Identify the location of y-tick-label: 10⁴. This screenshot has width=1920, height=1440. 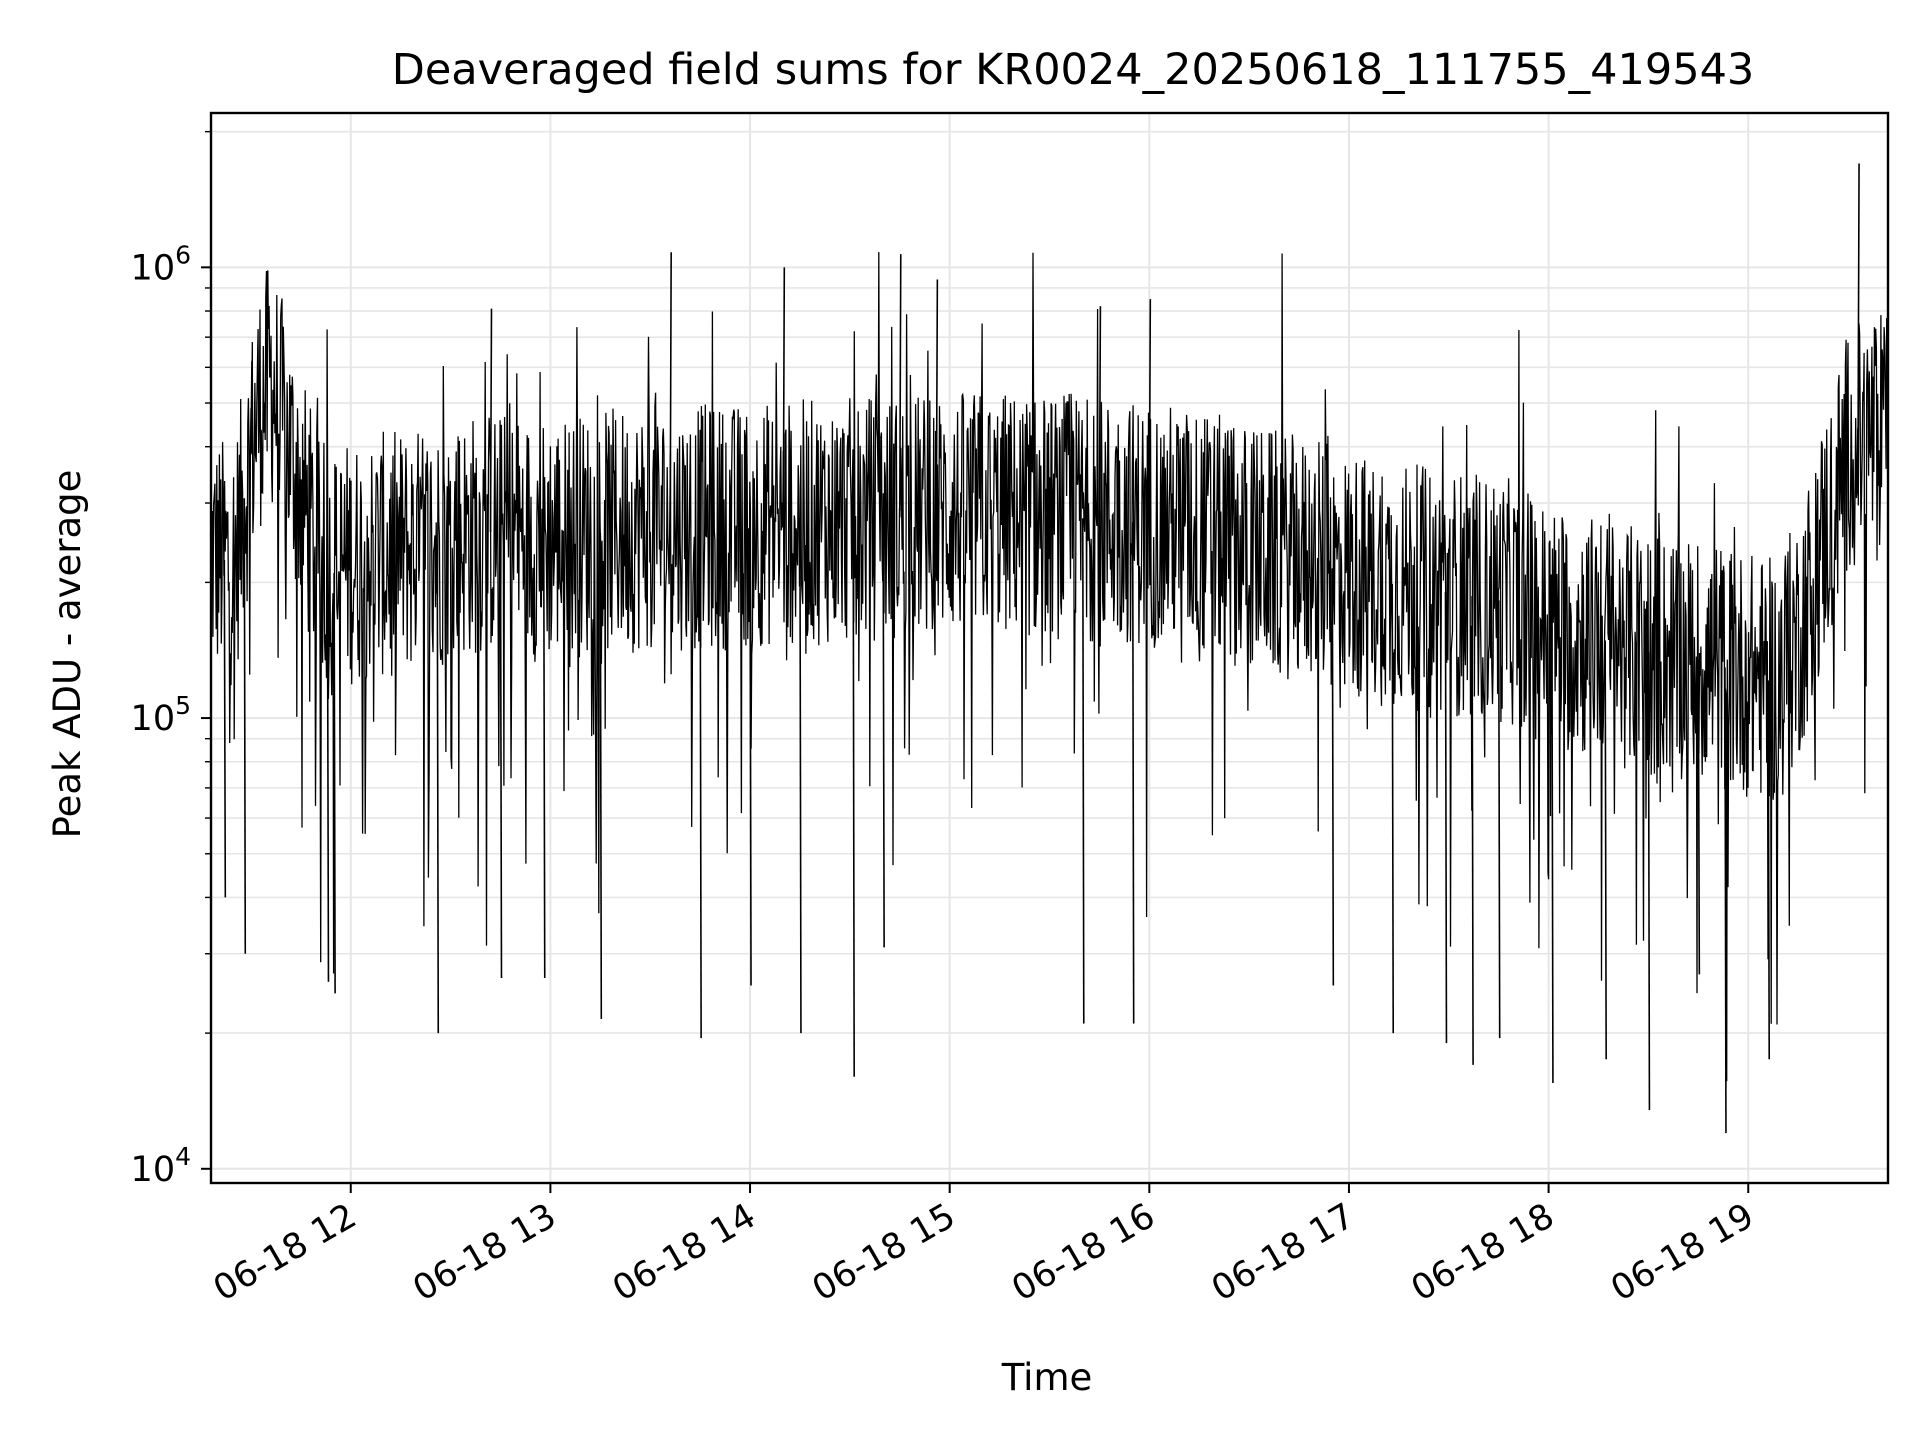
(161, 1166).